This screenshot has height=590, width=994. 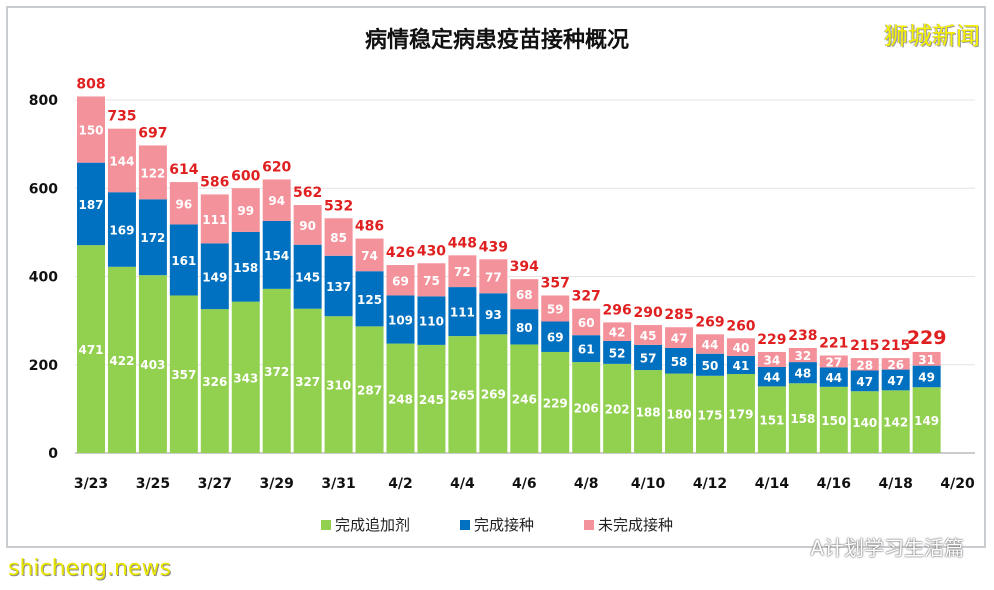 I want to click on segment-label: 80, so click(x=524, y=328).